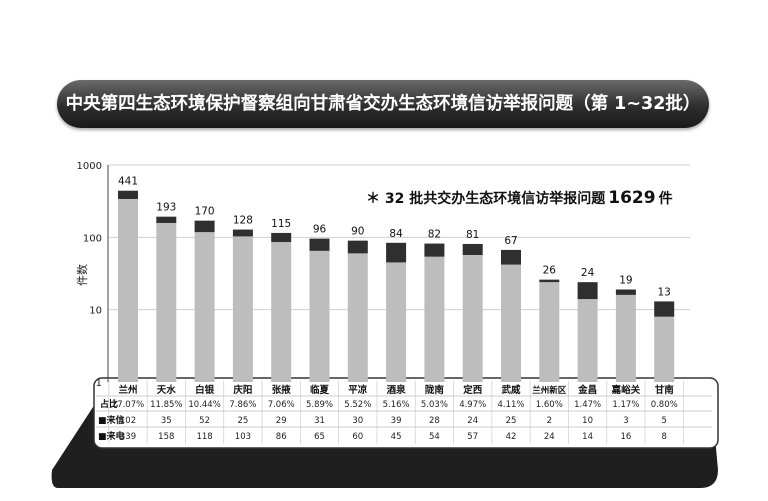 This screenshot has width=768, height=501. What do you see at coordinates (281, 437) in the screenshot?
I see `laidian-value: 86` at bounding box center [281, 437].